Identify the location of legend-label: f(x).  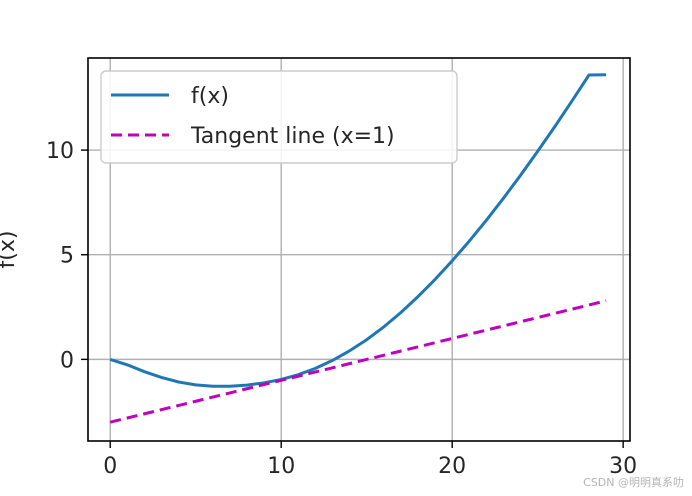
(210, 96).